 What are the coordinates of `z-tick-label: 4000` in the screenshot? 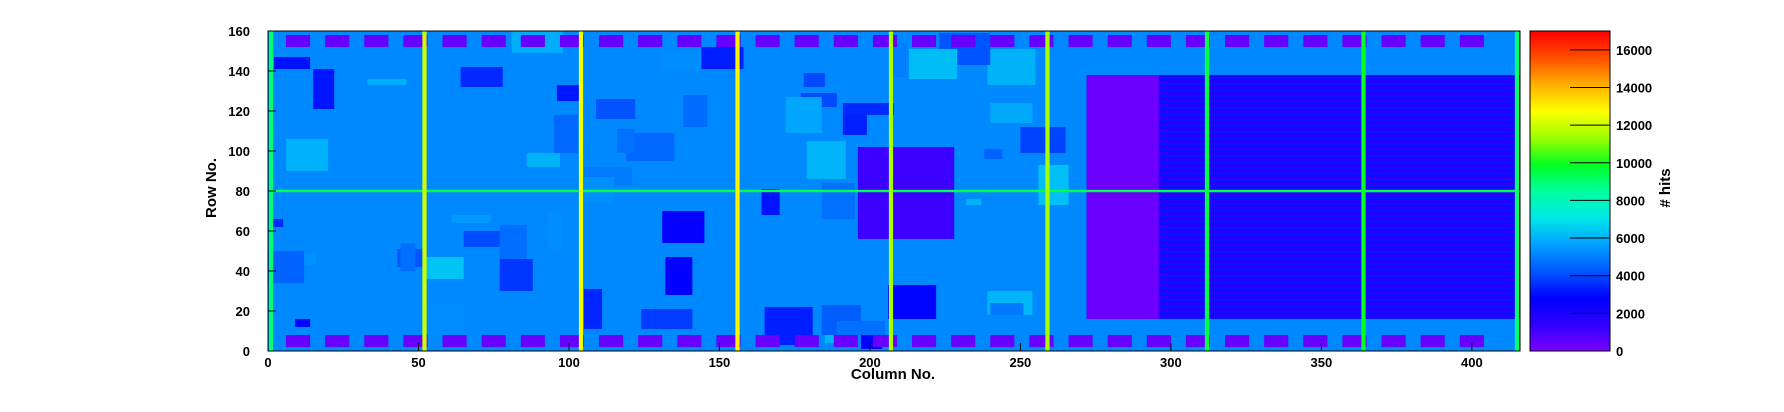 It's located at (1630, 276).